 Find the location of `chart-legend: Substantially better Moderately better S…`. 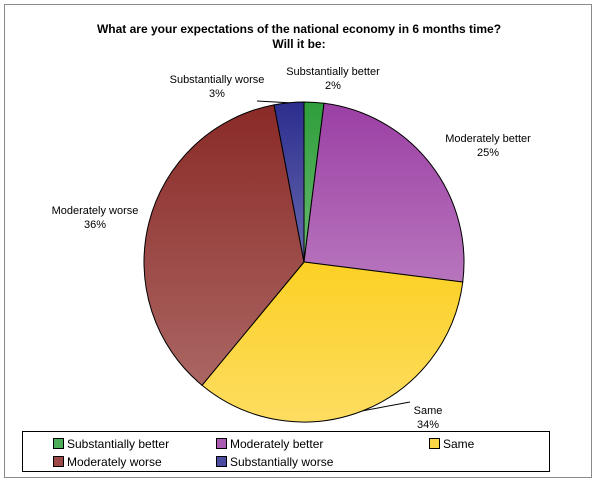

chart-legend: Substantially better Moderately better S… is located at coordinates (286, 451).